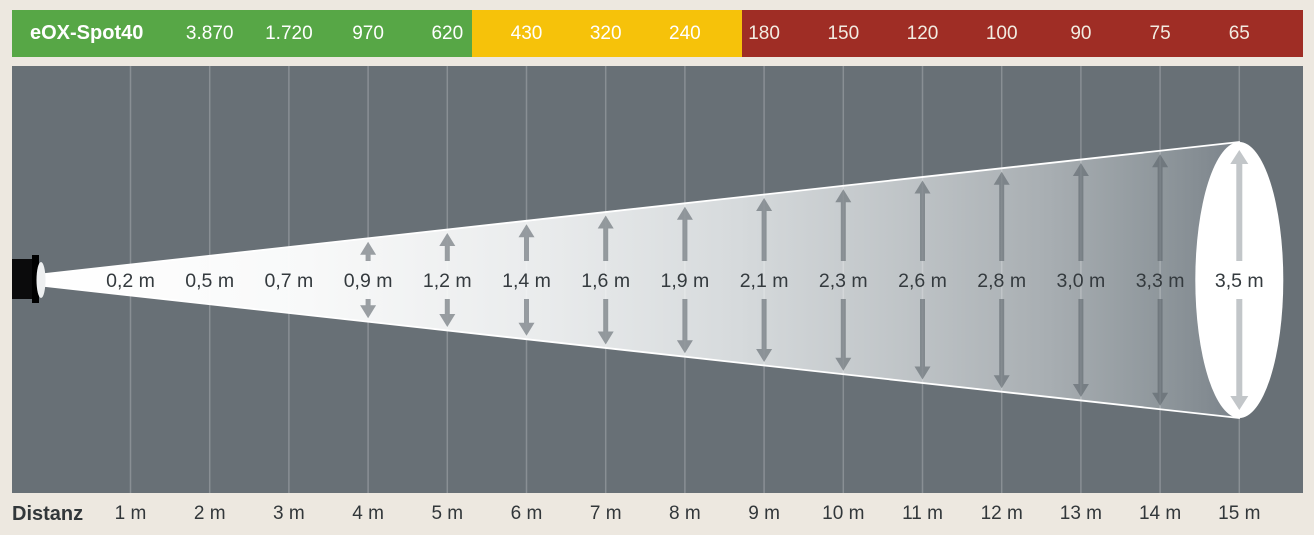  I want to click on beam-diameter-label: 1,2 m, so click(447, 281).